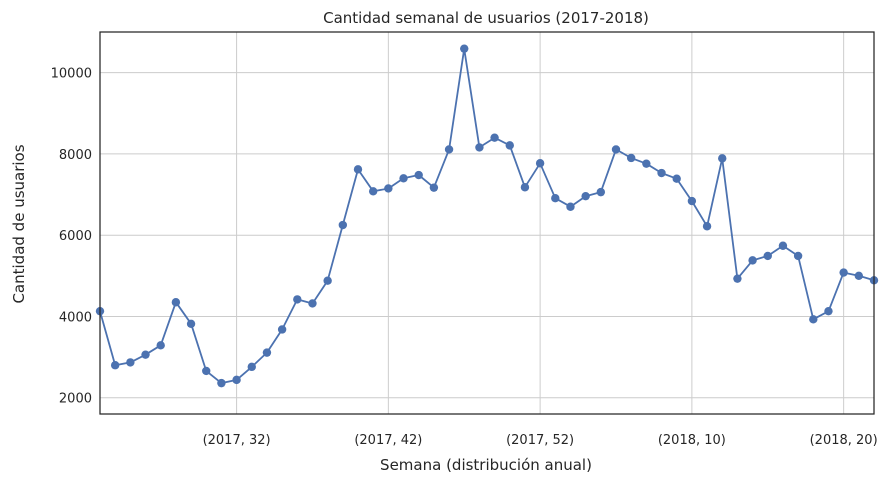 This screenshot has height=483, width=893. What do you see at coordinates (486, 465) in the screenshot?
I see `x-axis-label: Semana (distribución anual)` at bounding box center [486, 465].